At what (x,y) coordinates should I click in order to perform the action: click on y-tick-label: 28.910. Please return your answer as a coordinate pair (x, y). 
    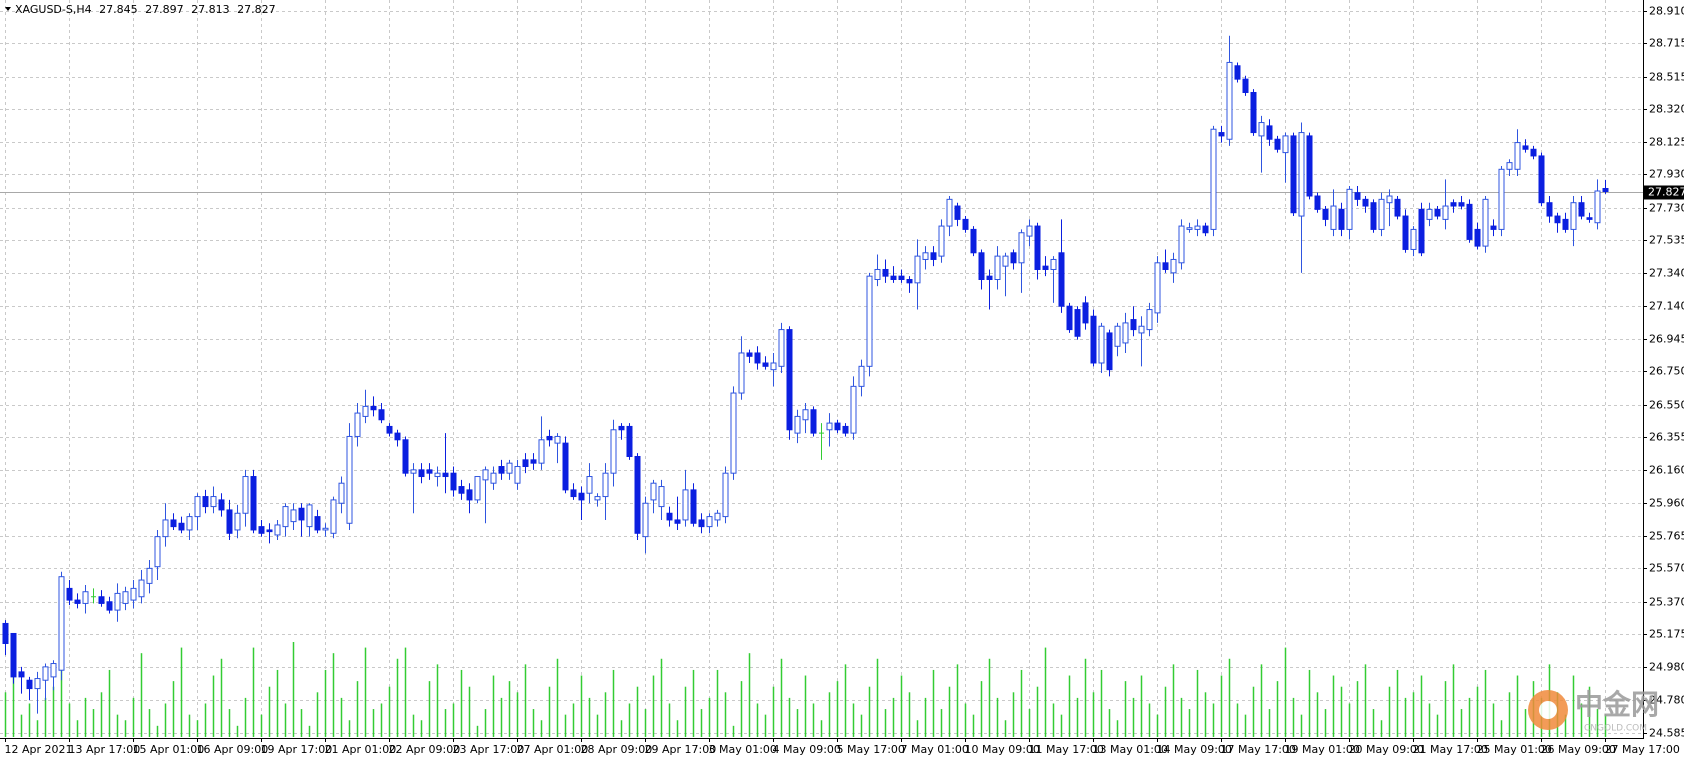
    Looking at the image, I should click on (1666, 11).